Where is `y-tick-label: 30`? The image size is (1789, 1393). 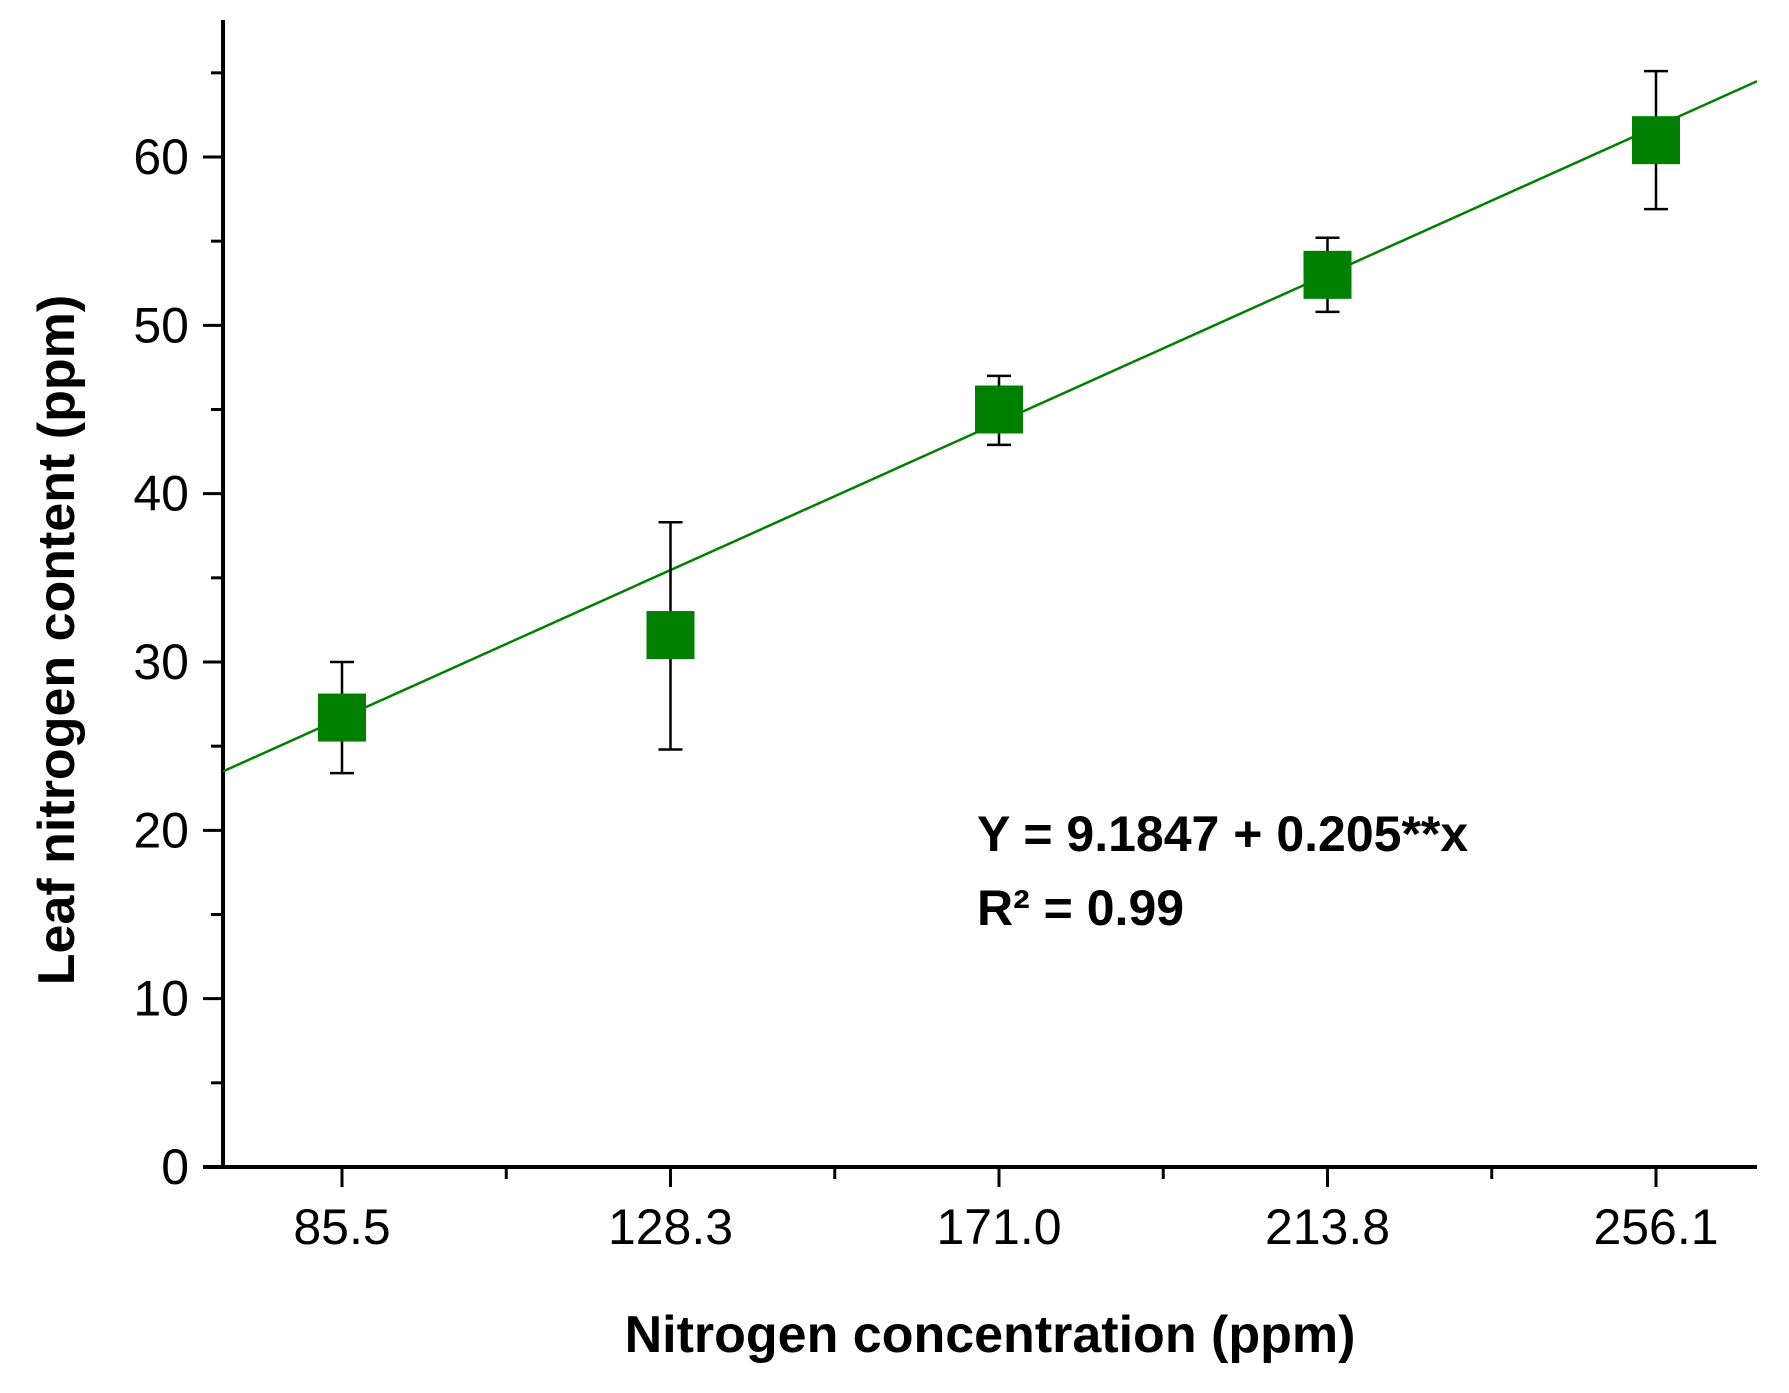 y-tick-label: 30 is located at coordinates (161, 662).